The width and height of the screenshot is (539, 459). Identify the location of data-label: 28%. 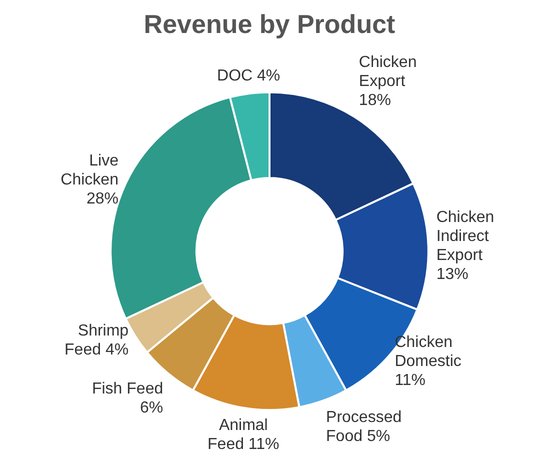
(102, 199).